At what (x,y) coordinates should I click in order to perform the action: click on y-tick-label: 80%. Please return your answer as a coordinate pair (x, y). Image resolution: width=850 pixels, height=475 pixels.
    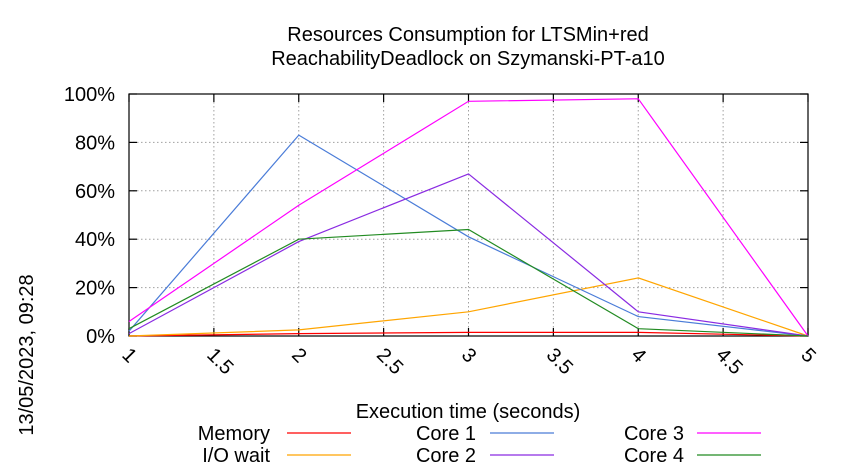
    Looking at the image, I should click on (95, 143).